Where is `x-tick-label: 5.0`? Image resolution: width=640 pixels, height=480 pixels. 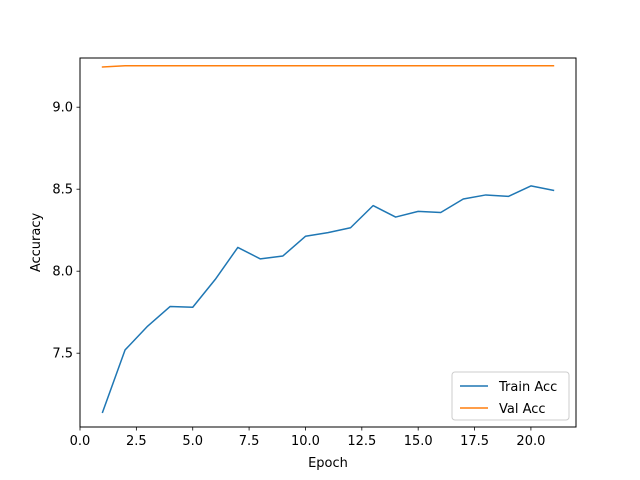 x-tick-label: 5.0 is located at coordinates (192, 441).